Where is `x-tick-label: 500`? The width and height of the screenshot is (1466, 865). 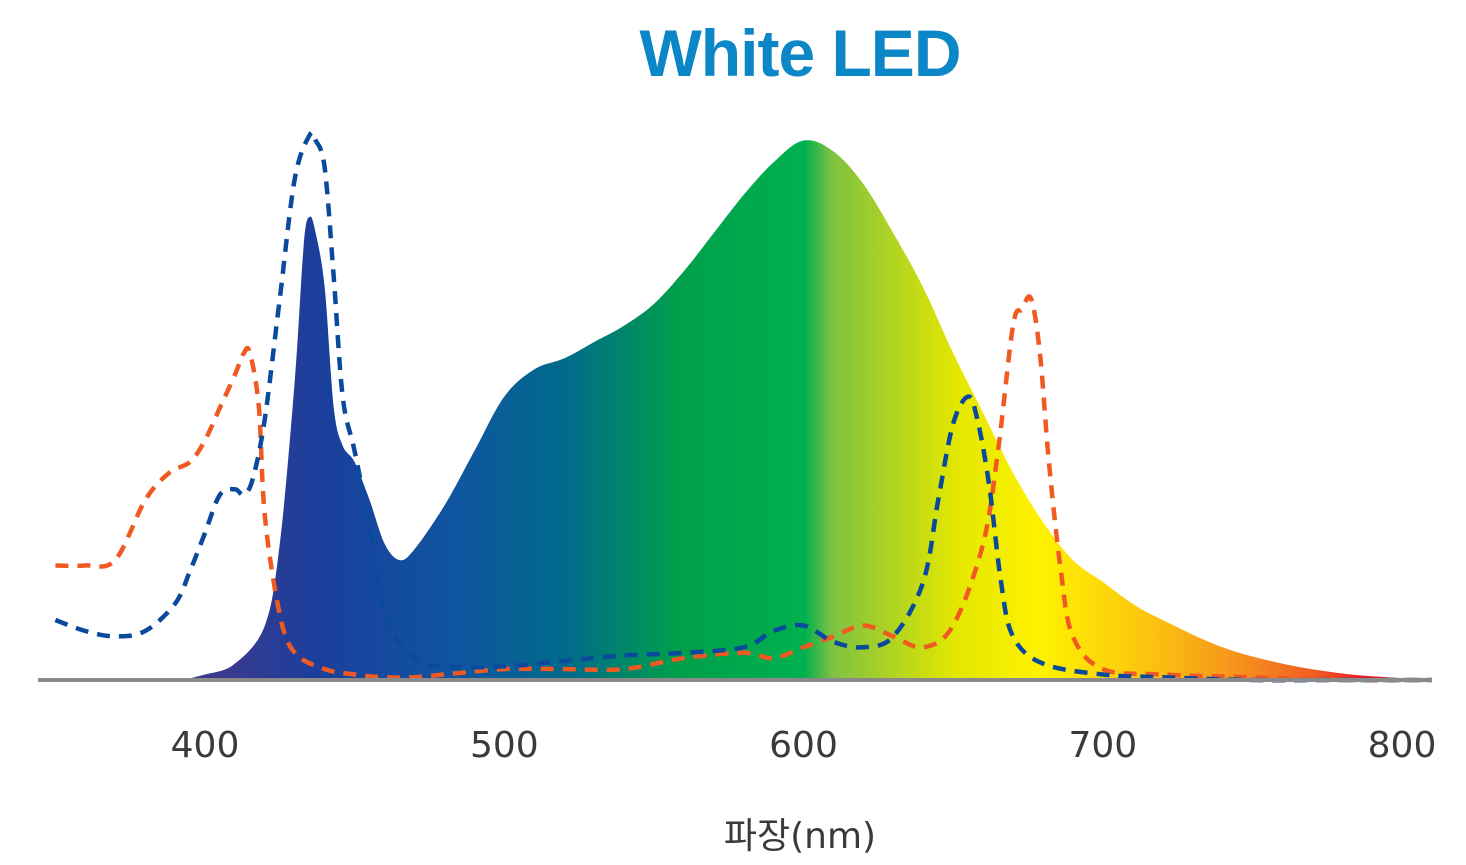 x-tick-label: 500 is located at coordinates (504, 745).